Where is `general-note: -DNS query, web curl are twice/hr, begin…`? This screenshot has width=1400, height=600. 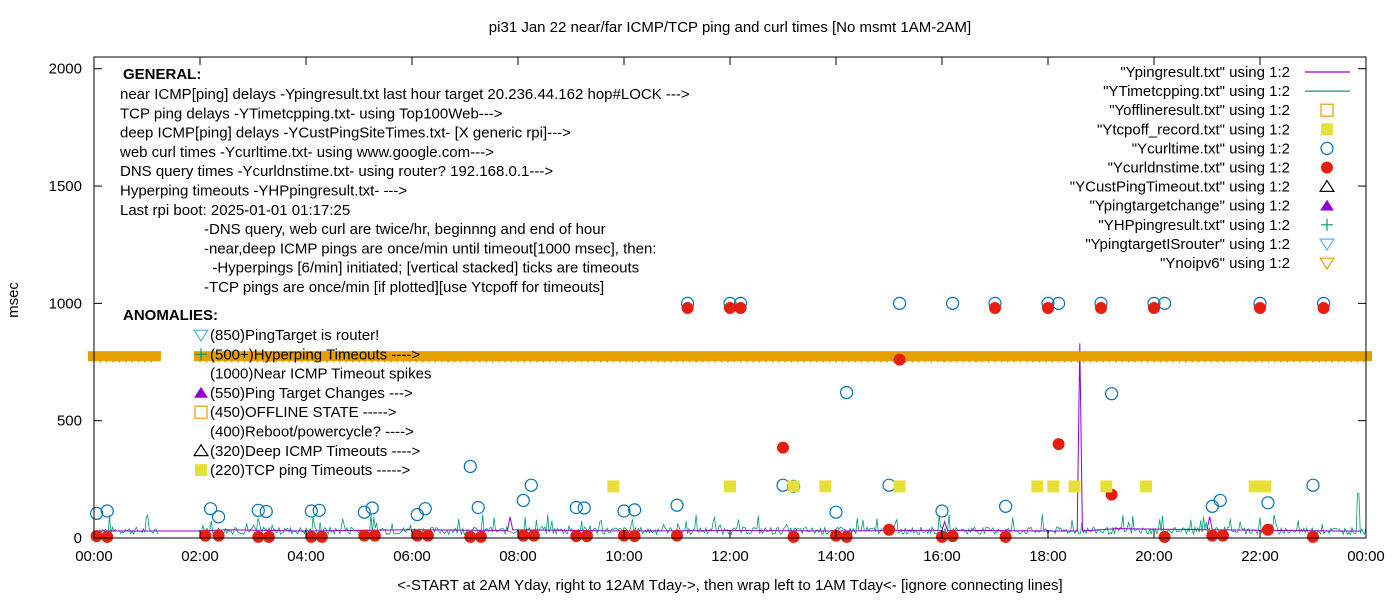
general-note: -DNS query, web curl are twice/hr, begin… is located at coordinates (405, 229).